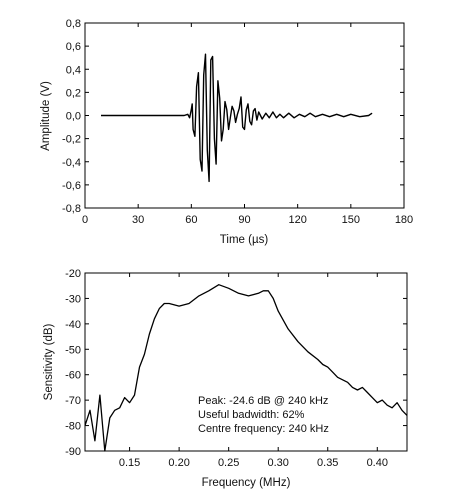 The height and width of the screenshot is (491, 474). I want to click on sensitivity-x-tick-label: 0.25, so click(228, 463).